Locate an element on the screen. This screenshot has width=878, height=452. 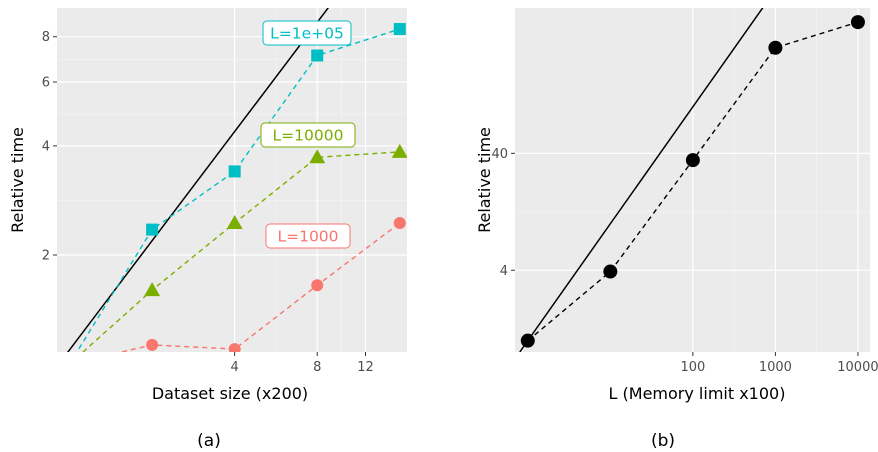
x-tick-label: 12 is located at coordinates (365, 367).